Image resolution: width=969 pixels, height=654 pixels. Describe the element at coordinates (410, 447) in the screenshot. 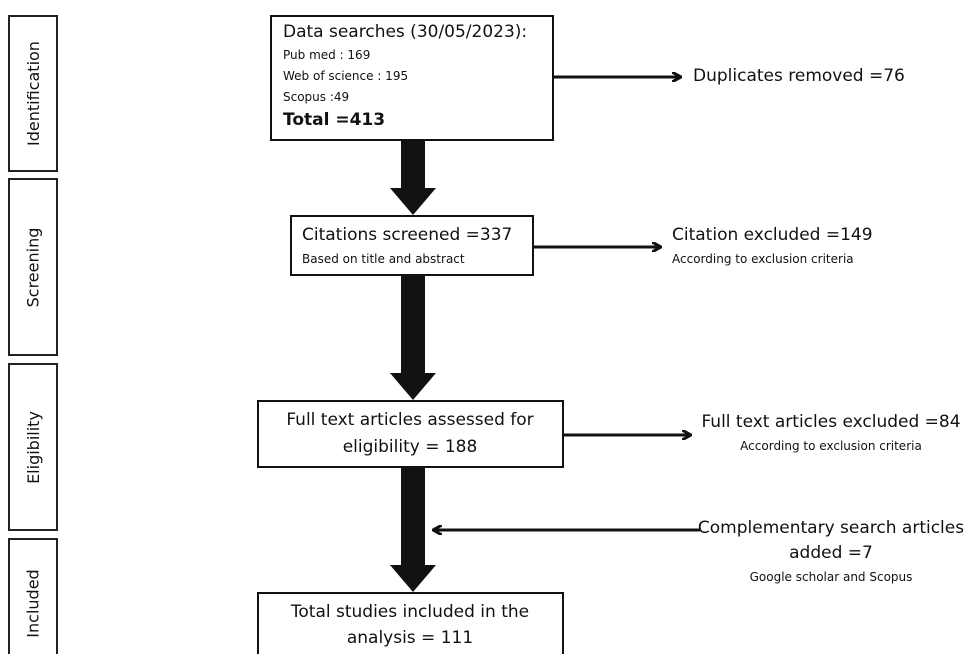

I see `box-line: eligibility = 188` at that location.